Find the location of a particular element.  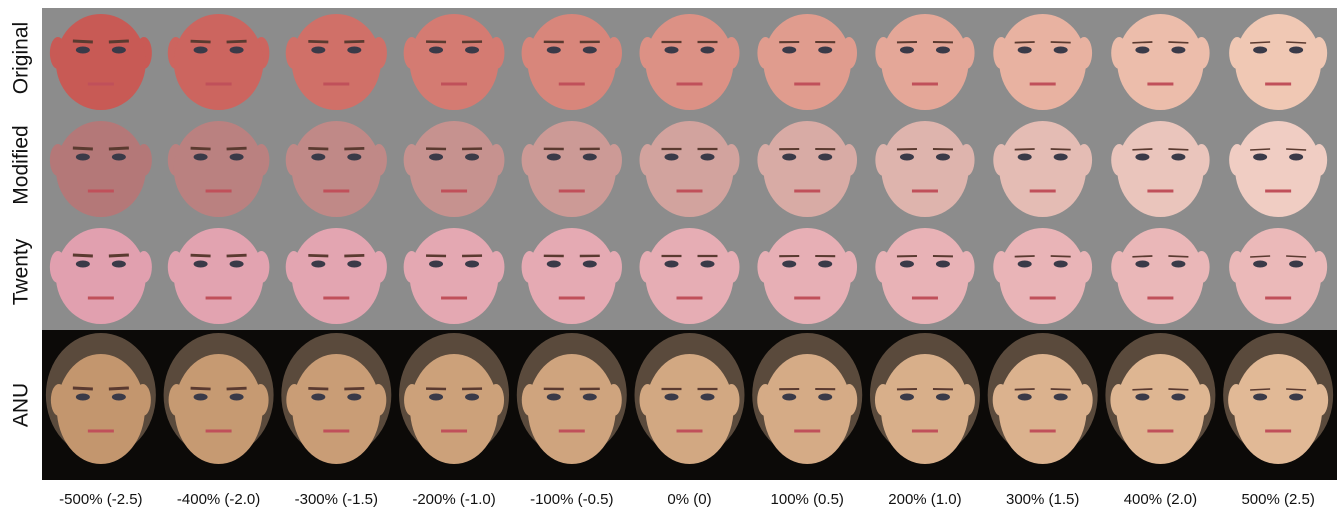

column-label: -500% (-2.5) is located at coordinates (100, 499).